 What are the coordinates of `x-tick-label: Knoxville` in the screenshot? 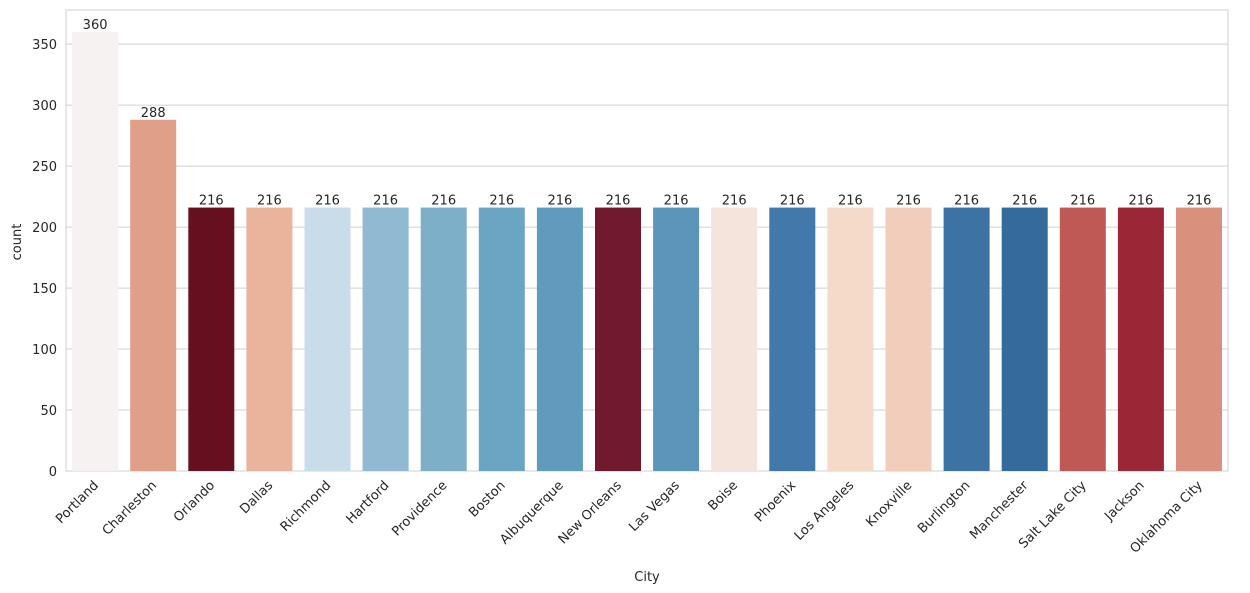 It's located at (889, 504).